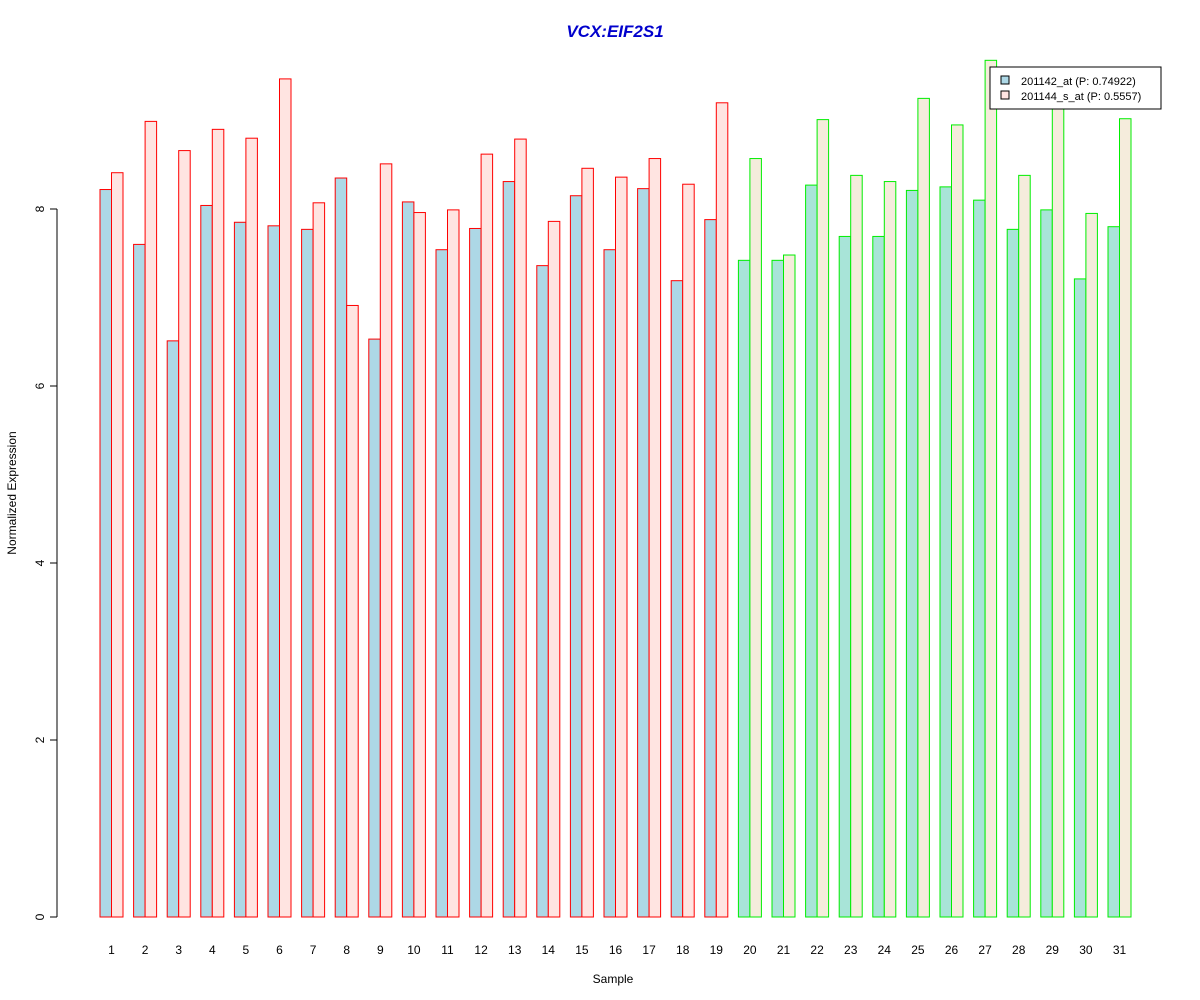 Image resolution: width=1200 pixels, height=1000 pixels. Describe the element at coordinates (717, 950) in the screenshot. I see `x-tick-label: 19` at that location.